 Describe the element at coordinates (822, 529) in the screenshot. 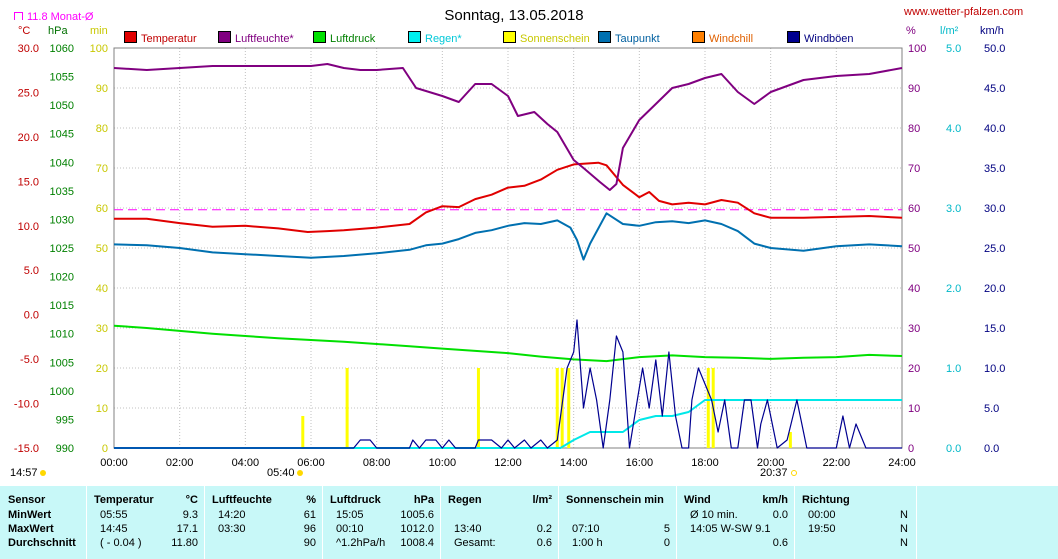

I see `cell-time: 19:50` at that location.